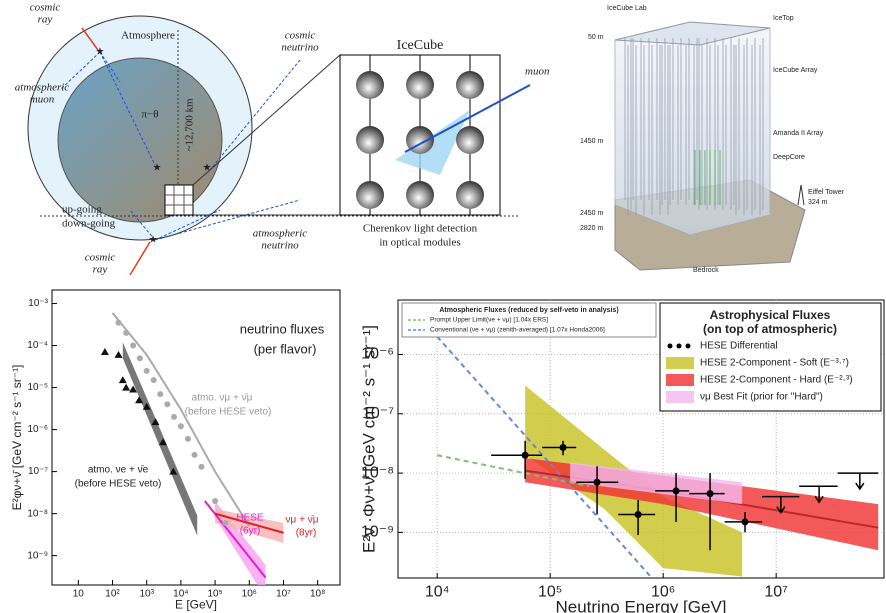  What do you see at coordinates (37, 513) in the screenshot?
I see `y-tick-label: 10⁻⁸` at bounding box center [37, 513].